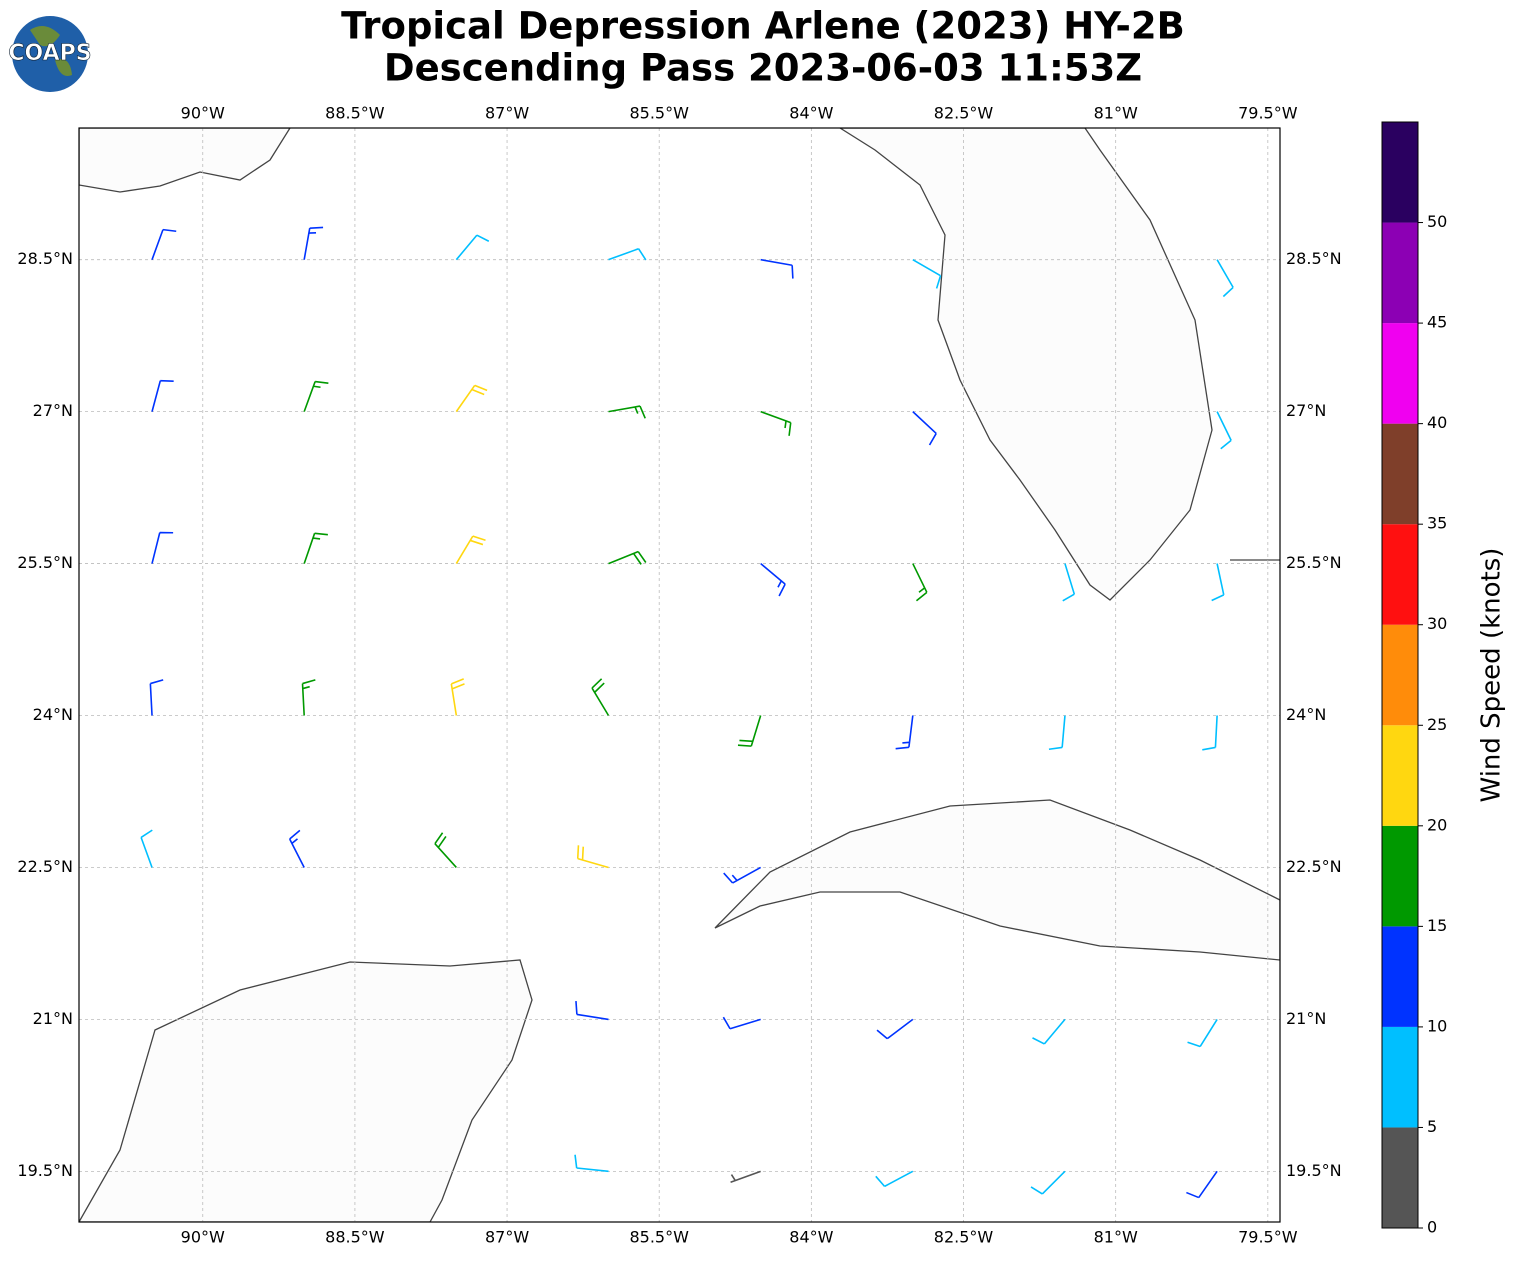  I want to click on colorbar-tick-label: 5, so click(1432, 1126).